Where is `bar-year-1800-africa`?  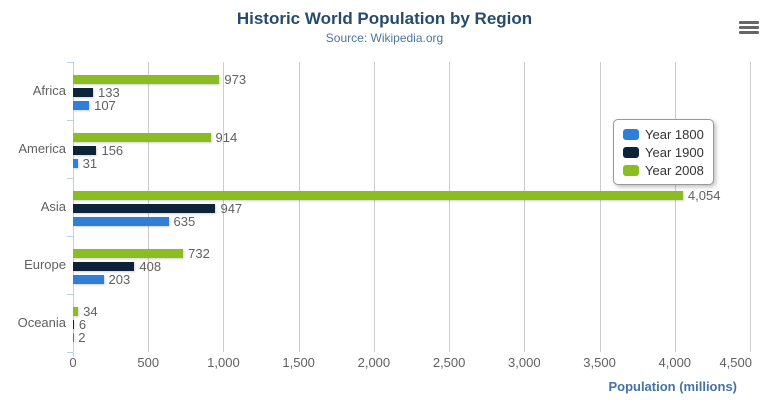 bar-year-1800-africa is located at coordinates (81, 105).